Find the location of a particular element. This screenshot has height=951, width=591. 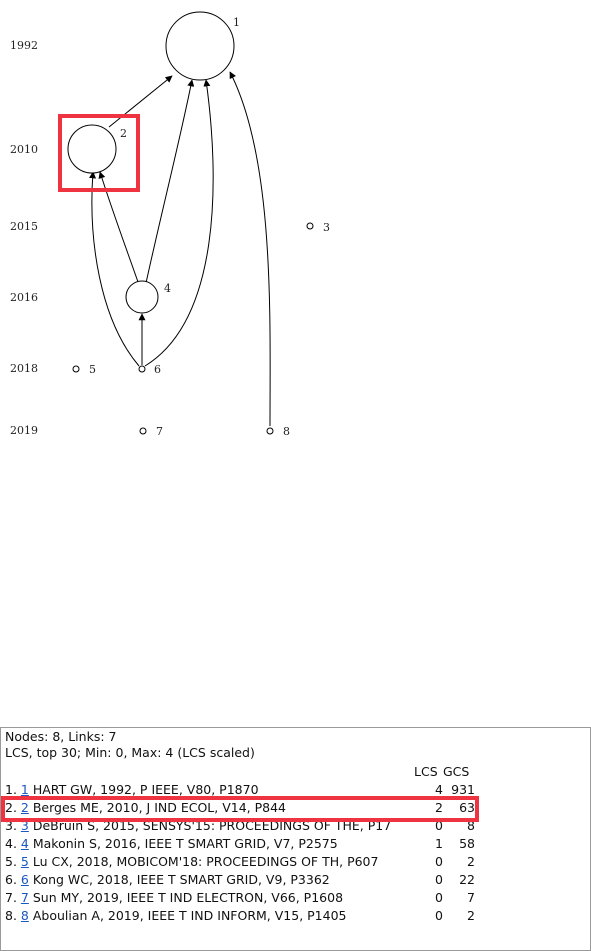

node-label-8: 8 is located at coordinates (286, 431).